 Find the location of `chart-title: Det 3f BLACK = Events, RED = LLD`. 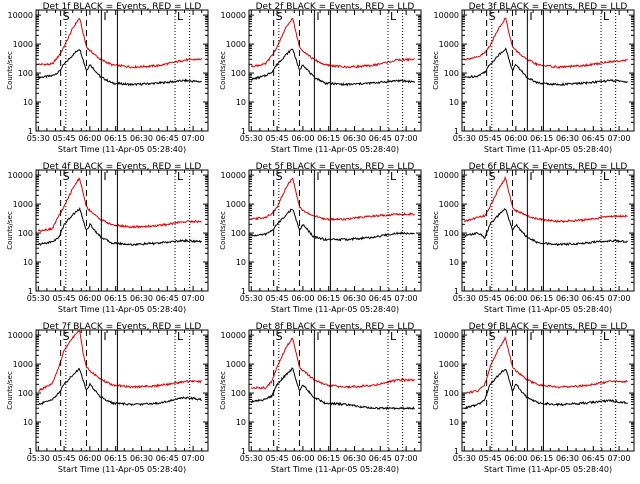

chart-title: Det 3f BLACK = Events, RED = LLD is located at coordinates (548, 7).